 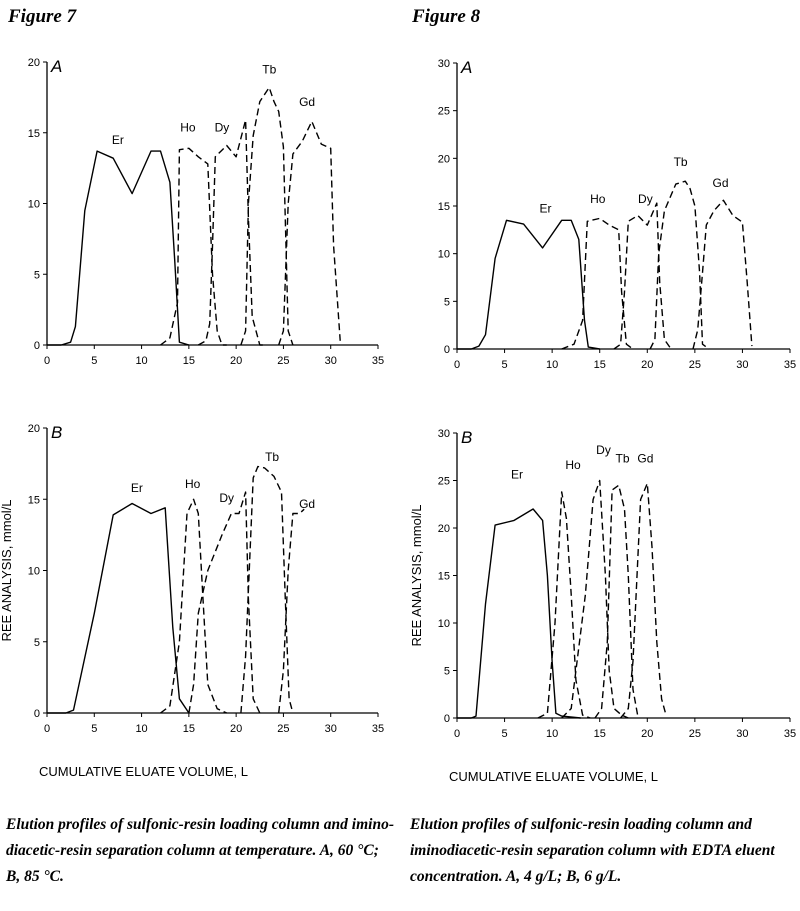 What do you see at coordinates (444, 434) in the screenshot?
I see `y-tick-label: 30` at bounding box center [444, 434].